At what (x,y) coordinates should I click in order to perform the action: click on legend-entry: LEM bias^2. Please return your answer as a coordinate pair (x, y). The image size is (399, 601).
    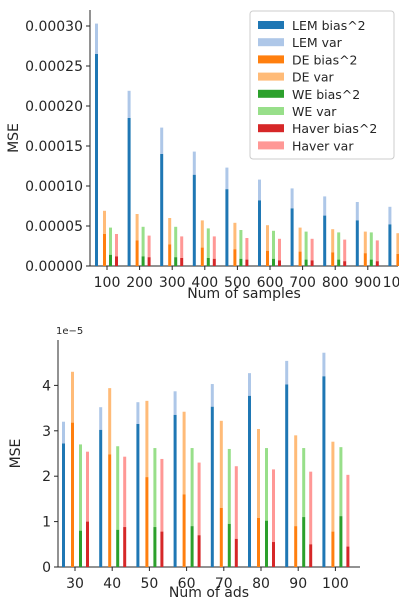
    Looking at the image, I should click on (329, 25).